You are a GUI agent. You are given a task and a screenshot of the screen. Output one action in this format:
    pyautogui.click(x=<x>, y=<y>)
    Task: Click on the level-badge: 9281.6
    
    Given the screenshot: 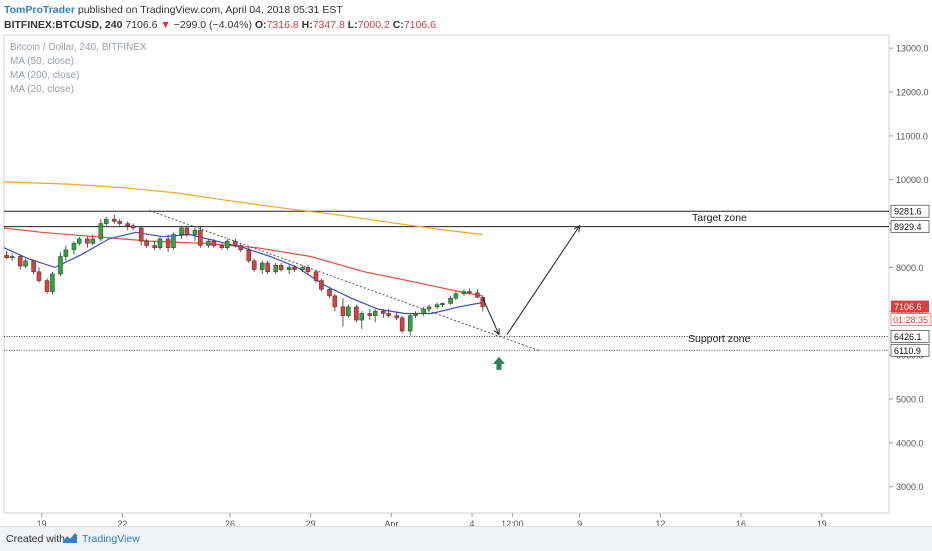 What is the action you would take?
    pyautogui.click(x=908, y=212)
    